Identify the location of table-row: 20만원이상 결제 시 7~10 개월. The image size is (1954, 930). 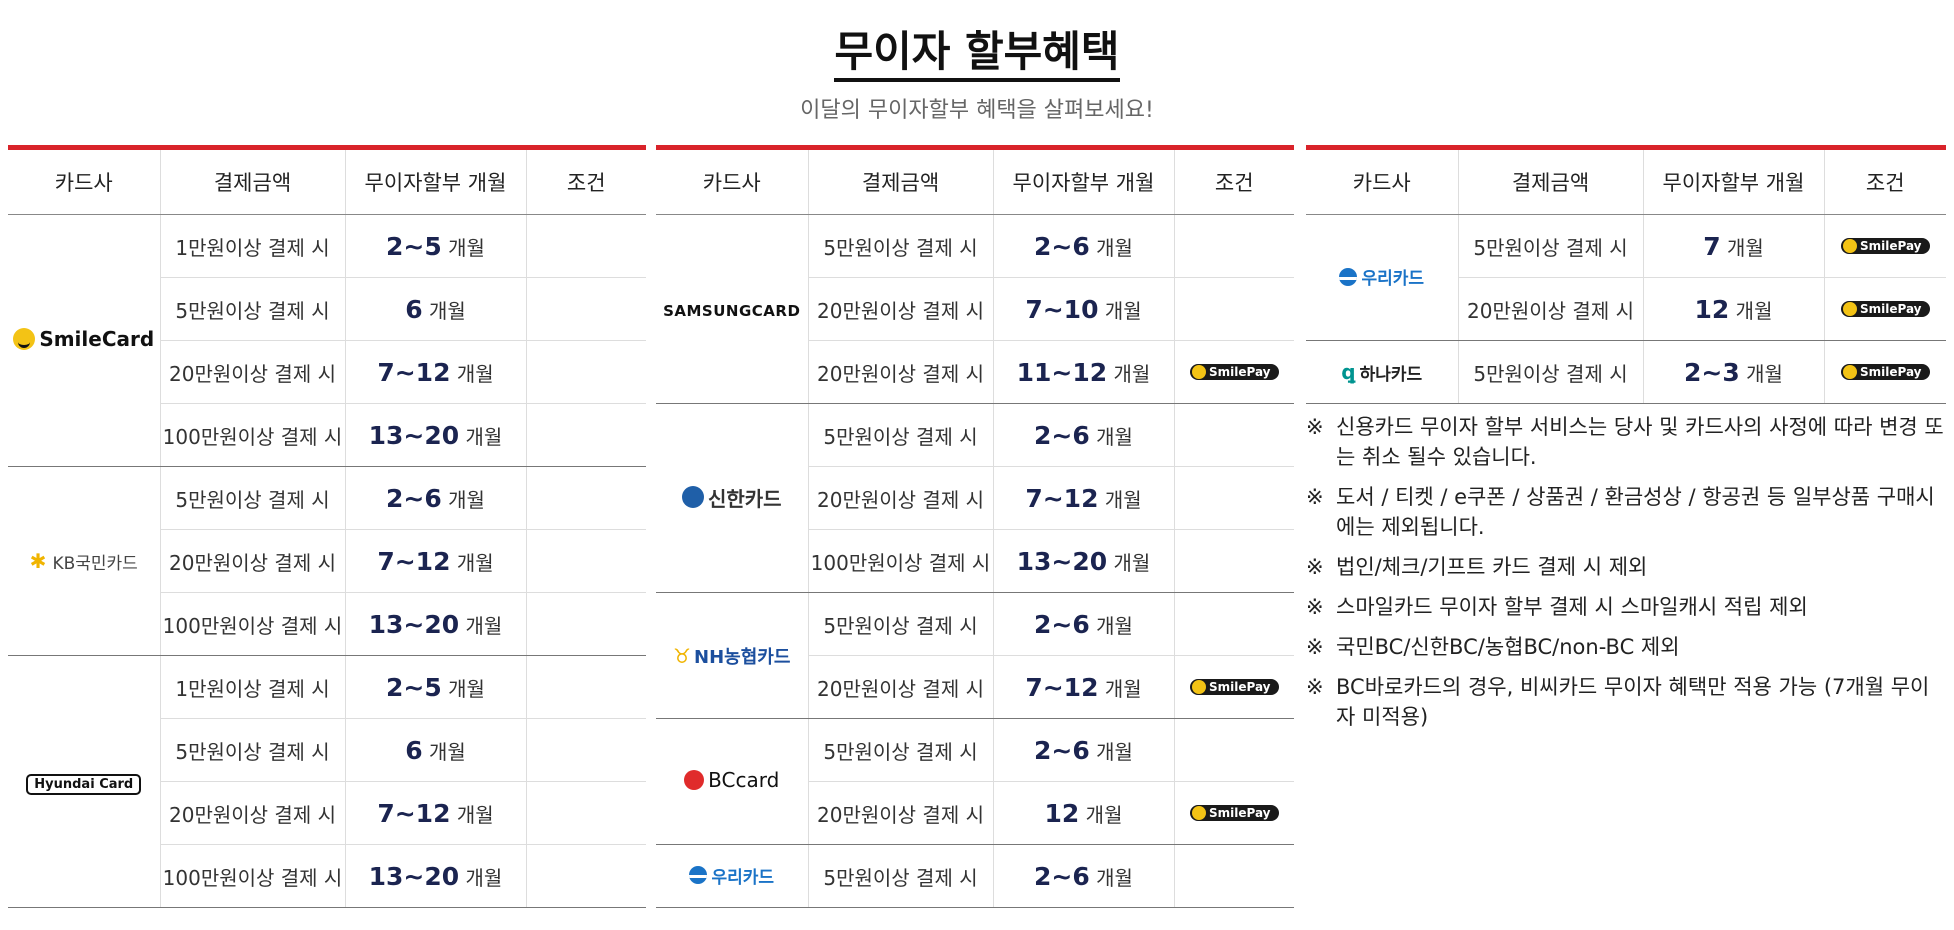
(975, 309).